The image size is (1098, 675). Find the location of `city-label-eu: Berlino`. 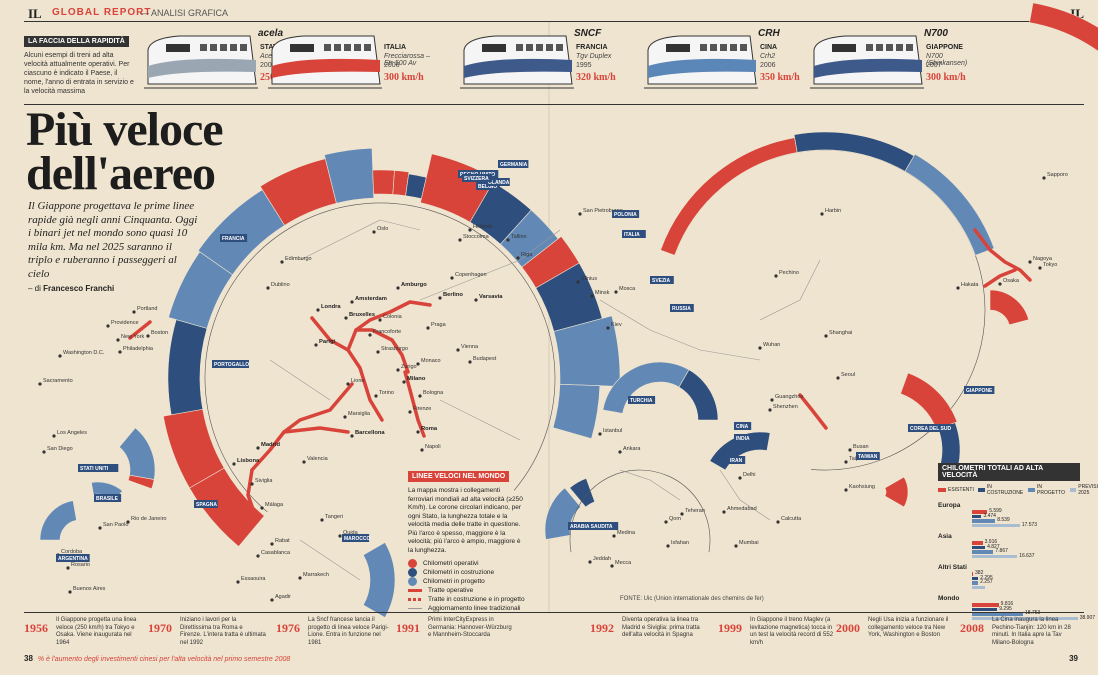

city-label-eu: Berlino is located at coordinates (453, 295).